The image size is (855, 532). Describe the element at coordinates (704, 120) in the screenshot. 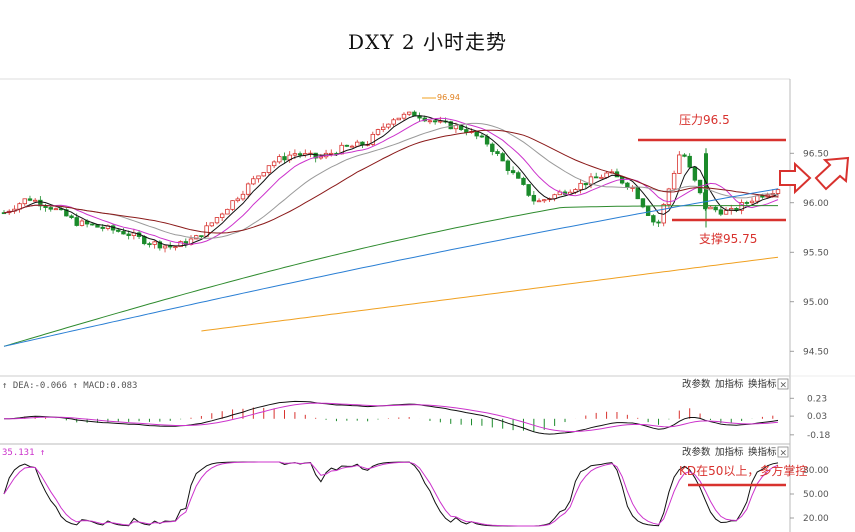

I see `resistance-label: 压力96.5` at that location.